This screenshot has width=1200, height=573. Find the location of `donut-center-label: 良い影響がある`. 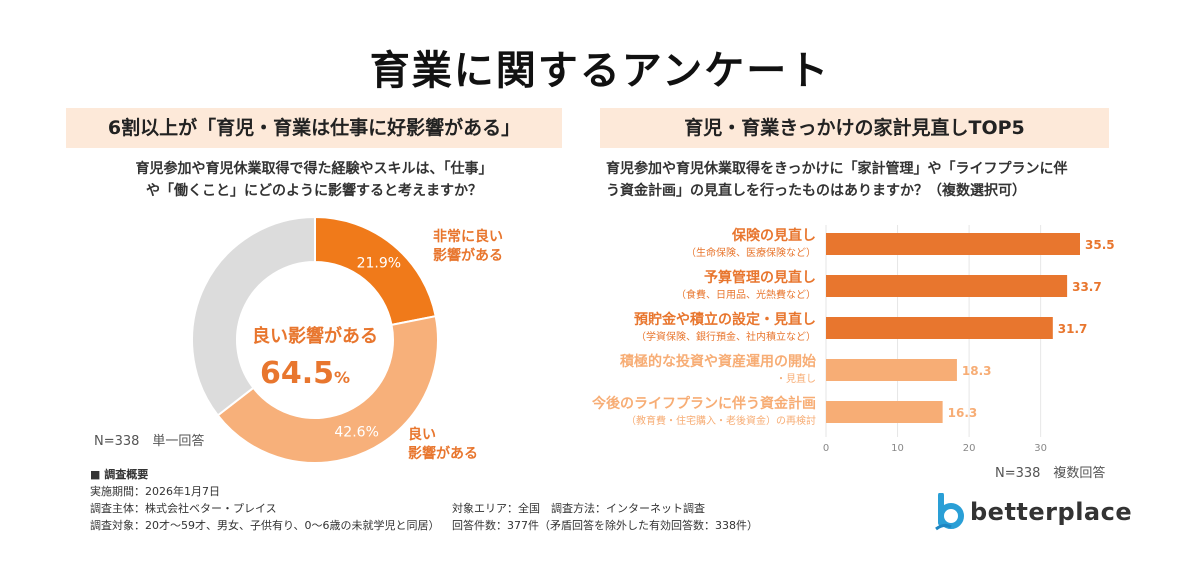

donut-center-label: 良い影響がある is located at coordinates (315, 336).